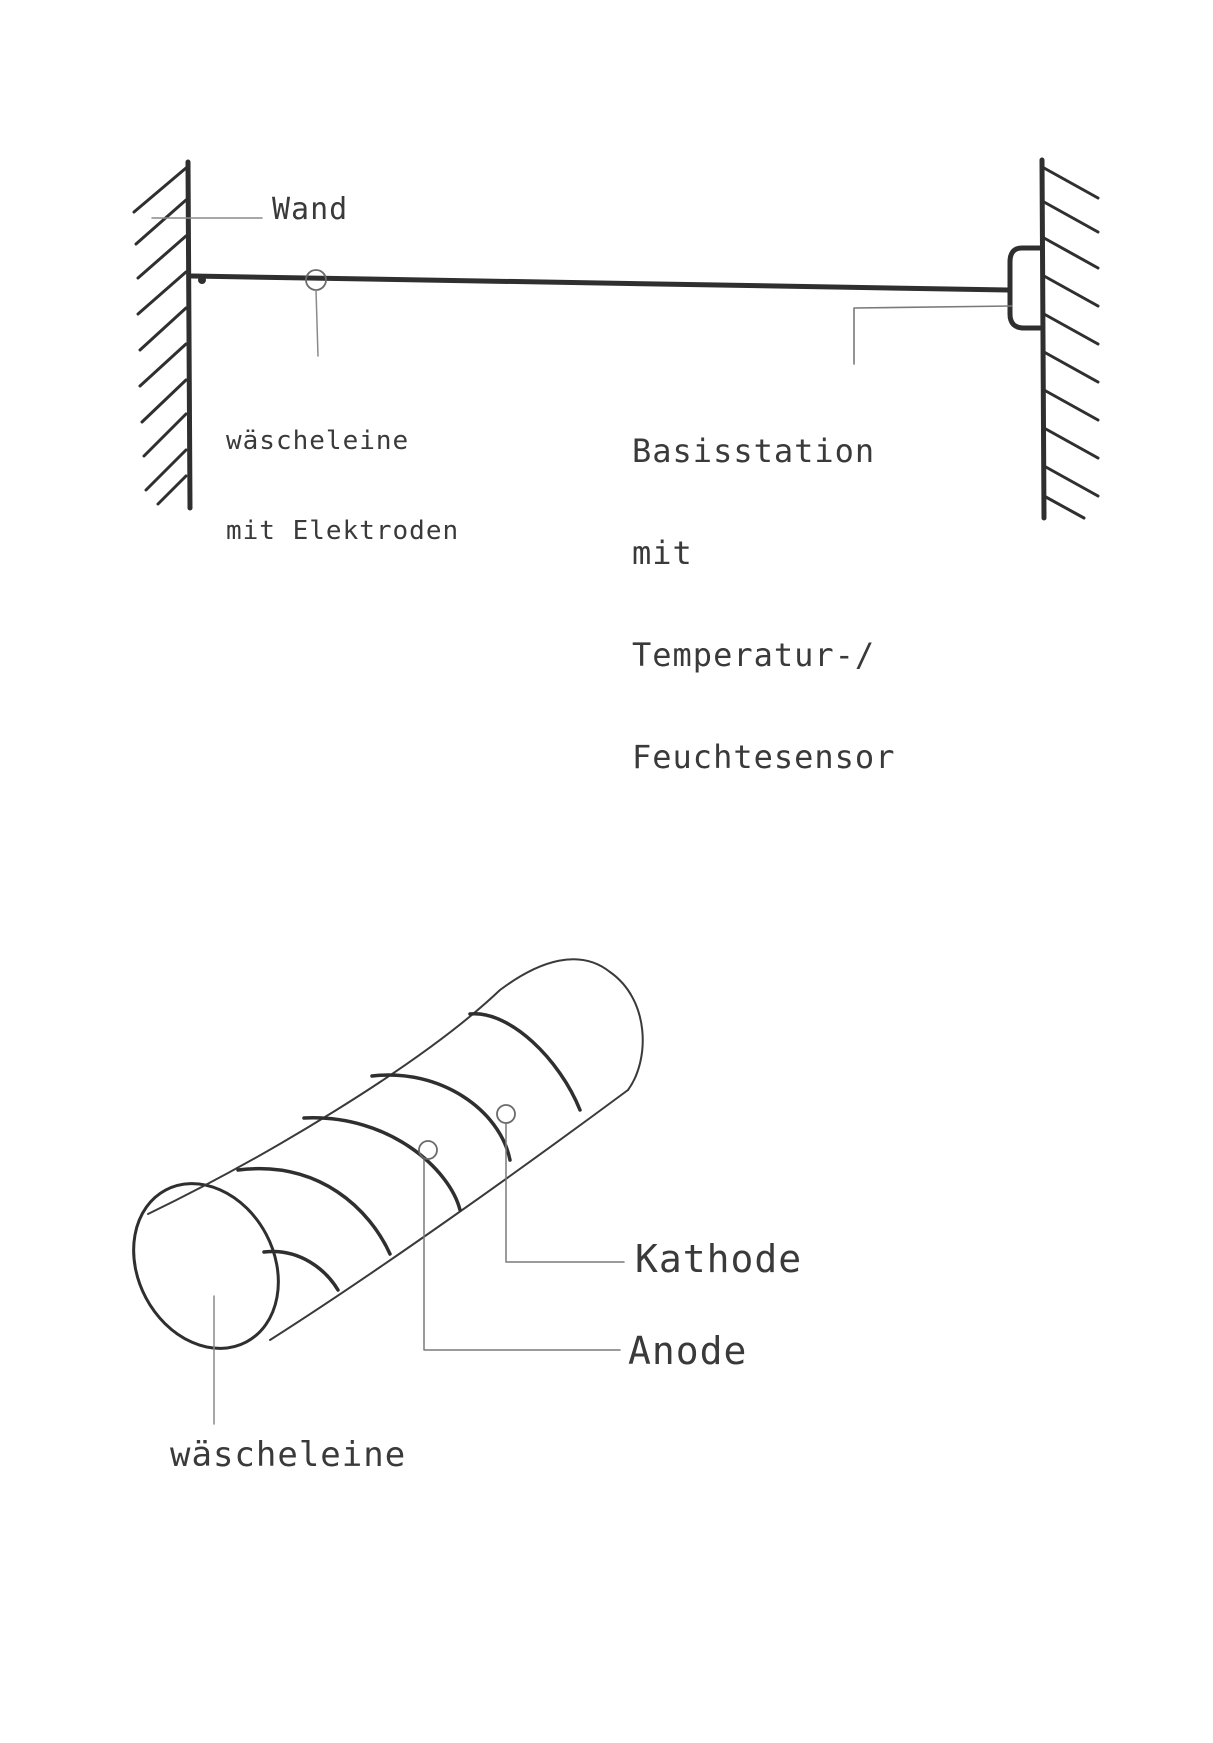  I want to click on left-wall, so click(162, 335).